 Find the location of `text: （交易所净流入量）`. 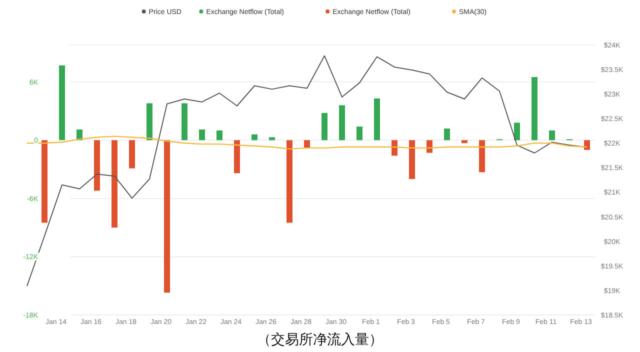

text: （交易所净流入量） is located at coordinates (320, 340).